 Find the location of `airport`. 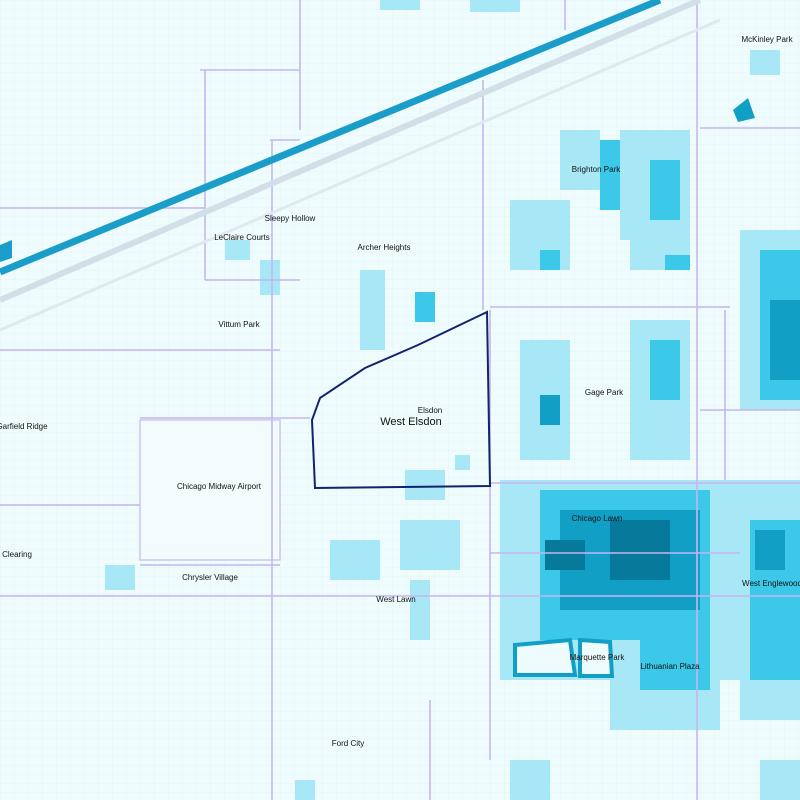

airport is located at coordinates (210, 490).